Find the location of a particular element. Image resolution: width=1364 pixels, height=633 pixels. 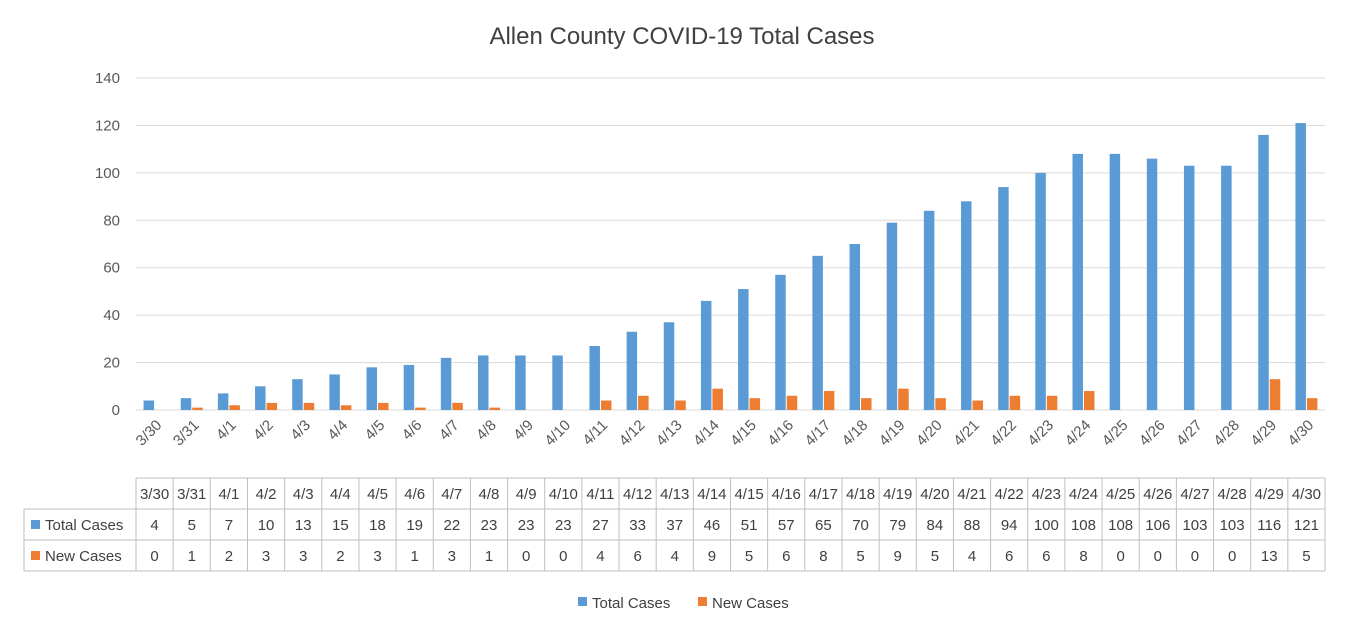

table-value-cell: 94 is located at coordinates (1009, 525).